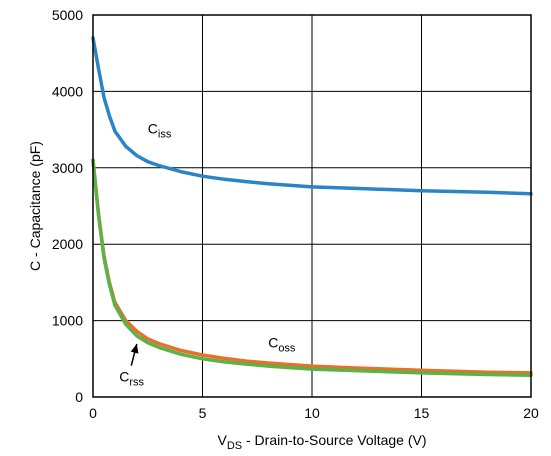 Image resolution: width=551 pixels, height=456 pixels. I want to click on x-tick-label: 5, so click(203, 413).